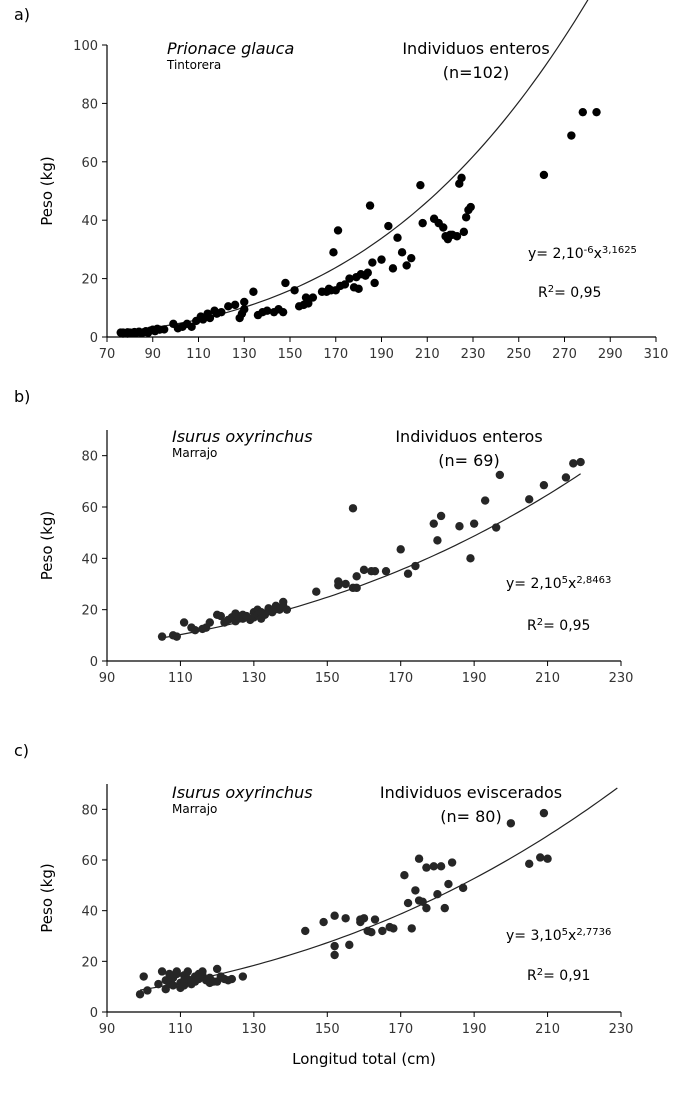 The height and width of the screenshot is (1105, 677). What do you see at coordinates (89, 611) in the screenshot?
I see `panel-2-y-tick-label: 20` at bounding box center [89, 611].